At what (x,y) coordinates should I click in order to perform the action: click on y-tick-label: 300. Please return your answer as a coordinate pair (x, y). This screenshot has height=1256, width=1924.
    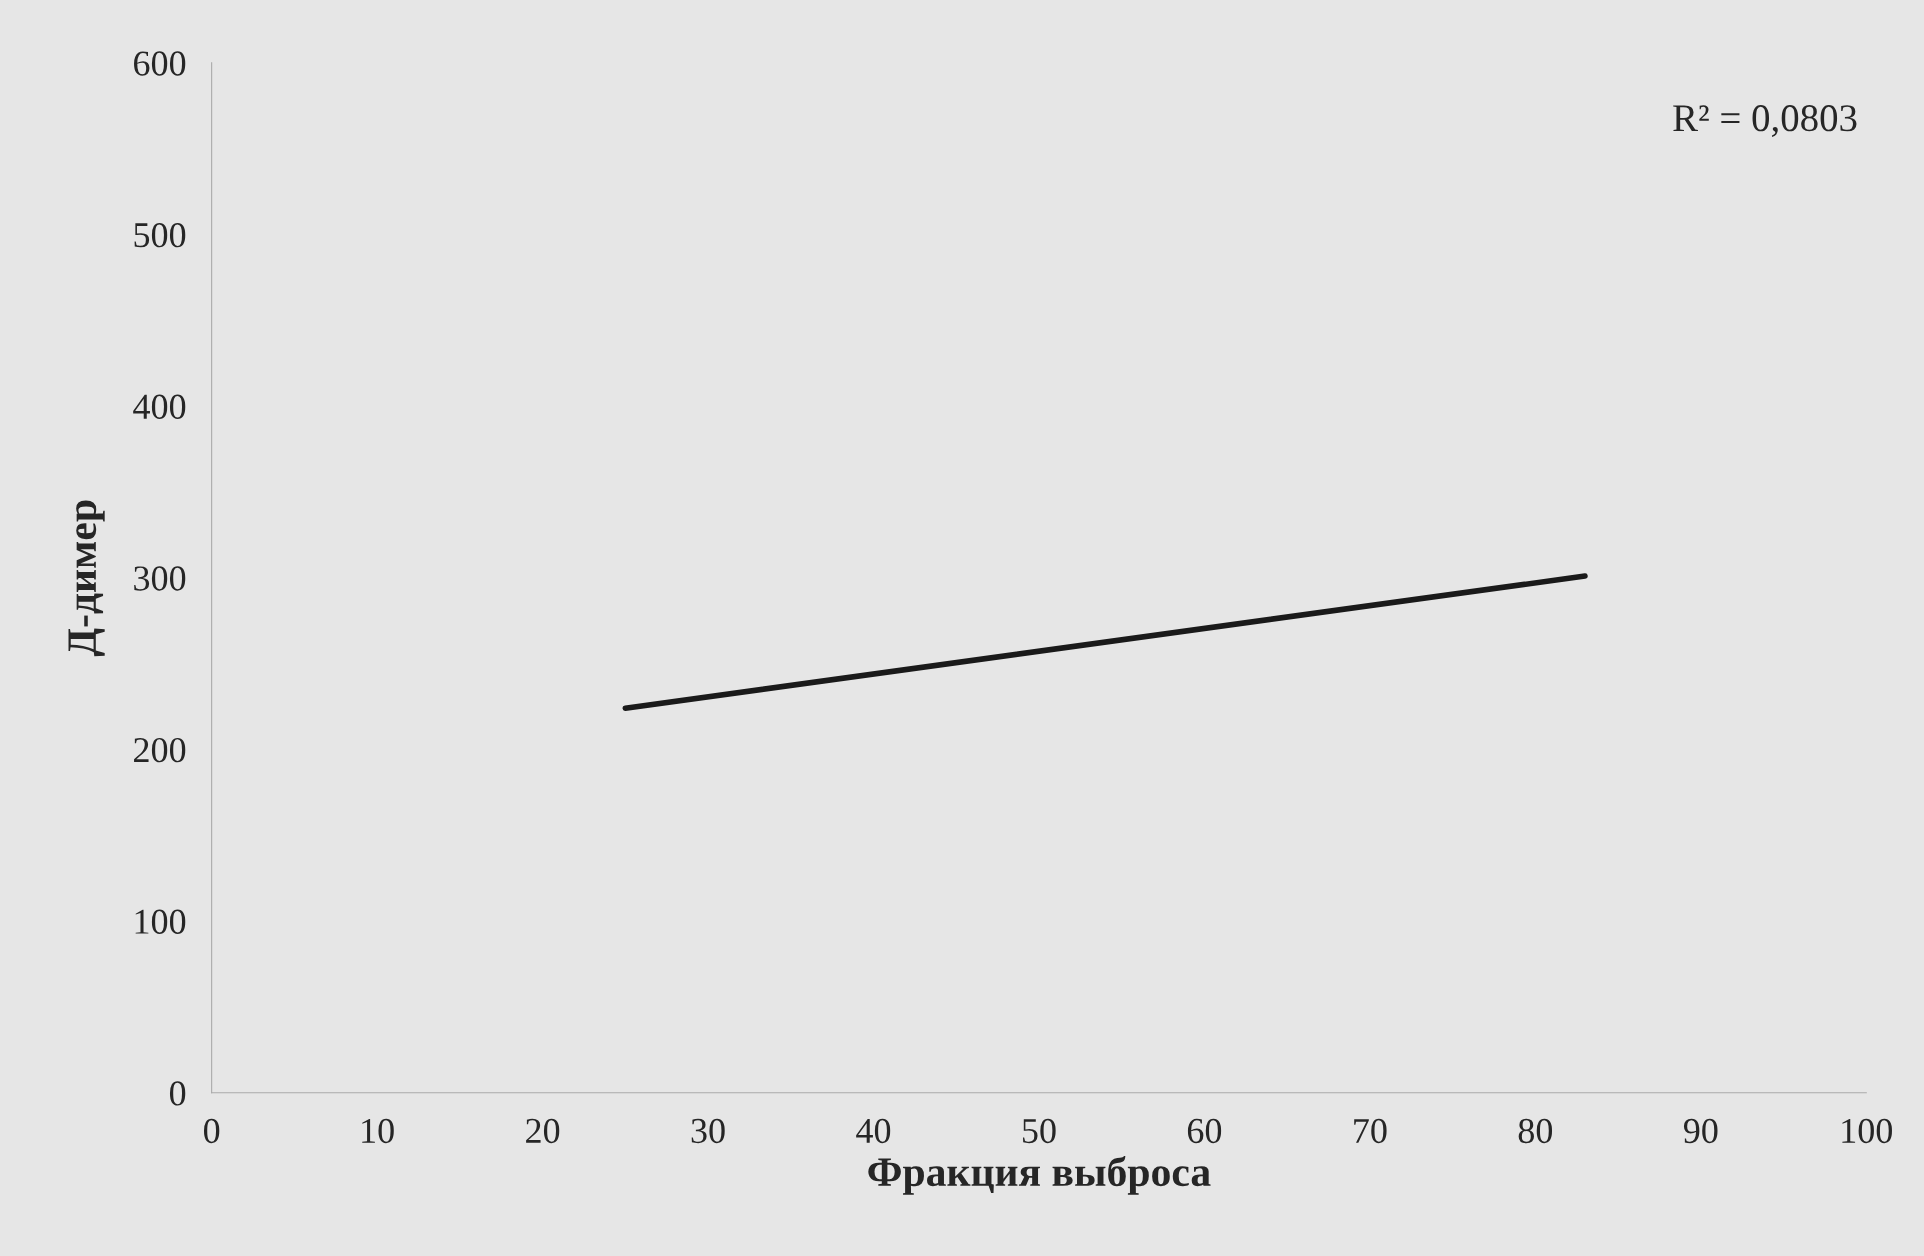
    Looking at the image, I should click on (160, 578).